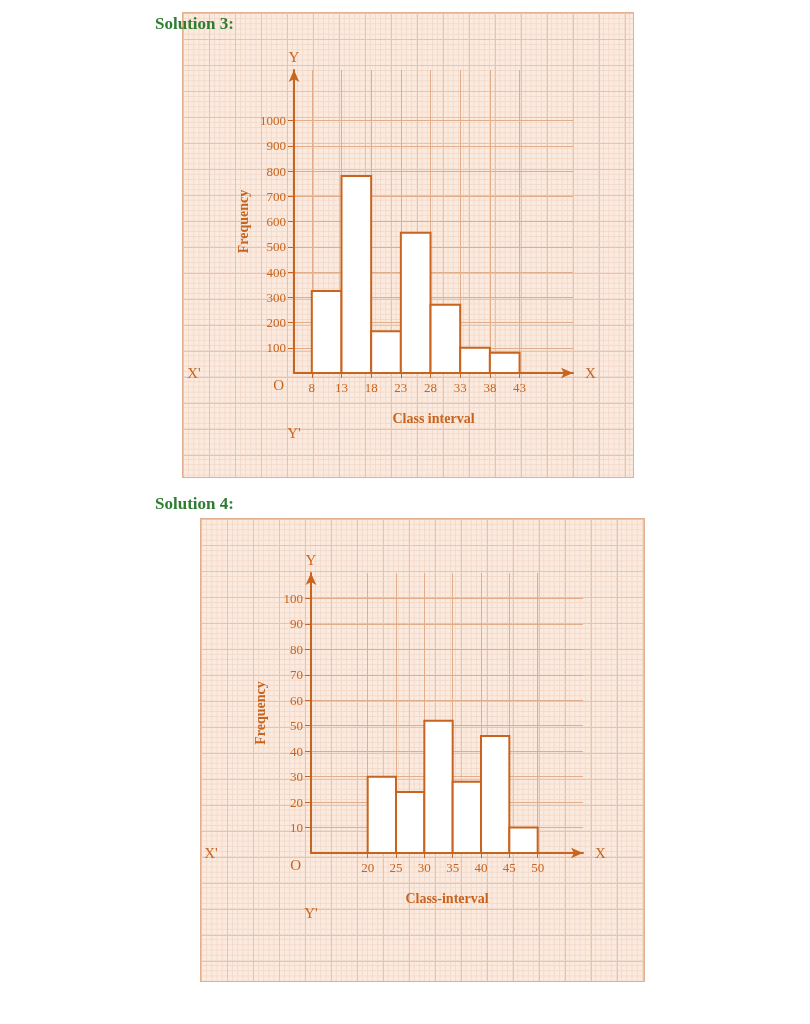 The width and height of the screenshot is (810, 1024). Describe the element at coordinates (296, 751) in the screenshot. I see `y-tick-label: 40` at that location.